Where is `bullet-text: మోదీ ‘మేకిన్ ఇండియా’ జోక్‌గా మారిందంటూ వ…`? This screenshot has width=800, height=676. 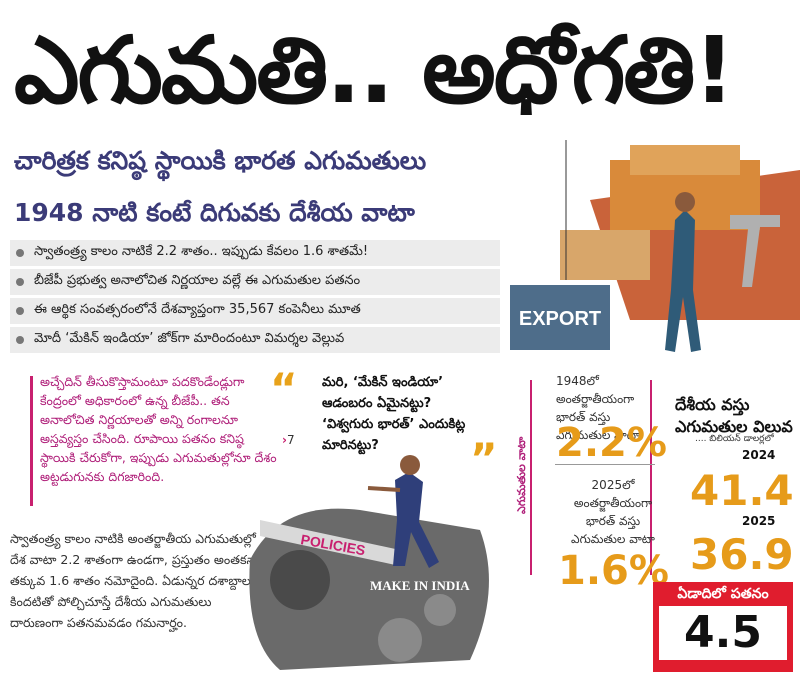
bullet-text: మోదీ ‘మేకిన్ ఇండియా’ జోక్‌గా మారిందంటూ వ… is located at coordinates (189, 338).